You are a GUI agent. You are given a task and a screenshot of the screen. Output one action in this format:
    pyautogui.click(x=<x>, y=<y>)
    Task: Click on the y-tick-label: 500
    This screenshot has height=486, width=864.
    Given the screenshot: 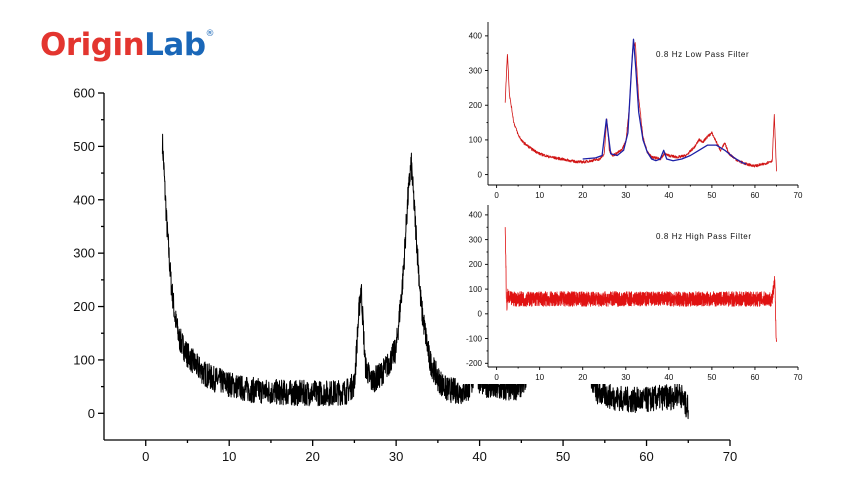 What is the action you would take?
    pyautogui.click(x=84, y=146)
    